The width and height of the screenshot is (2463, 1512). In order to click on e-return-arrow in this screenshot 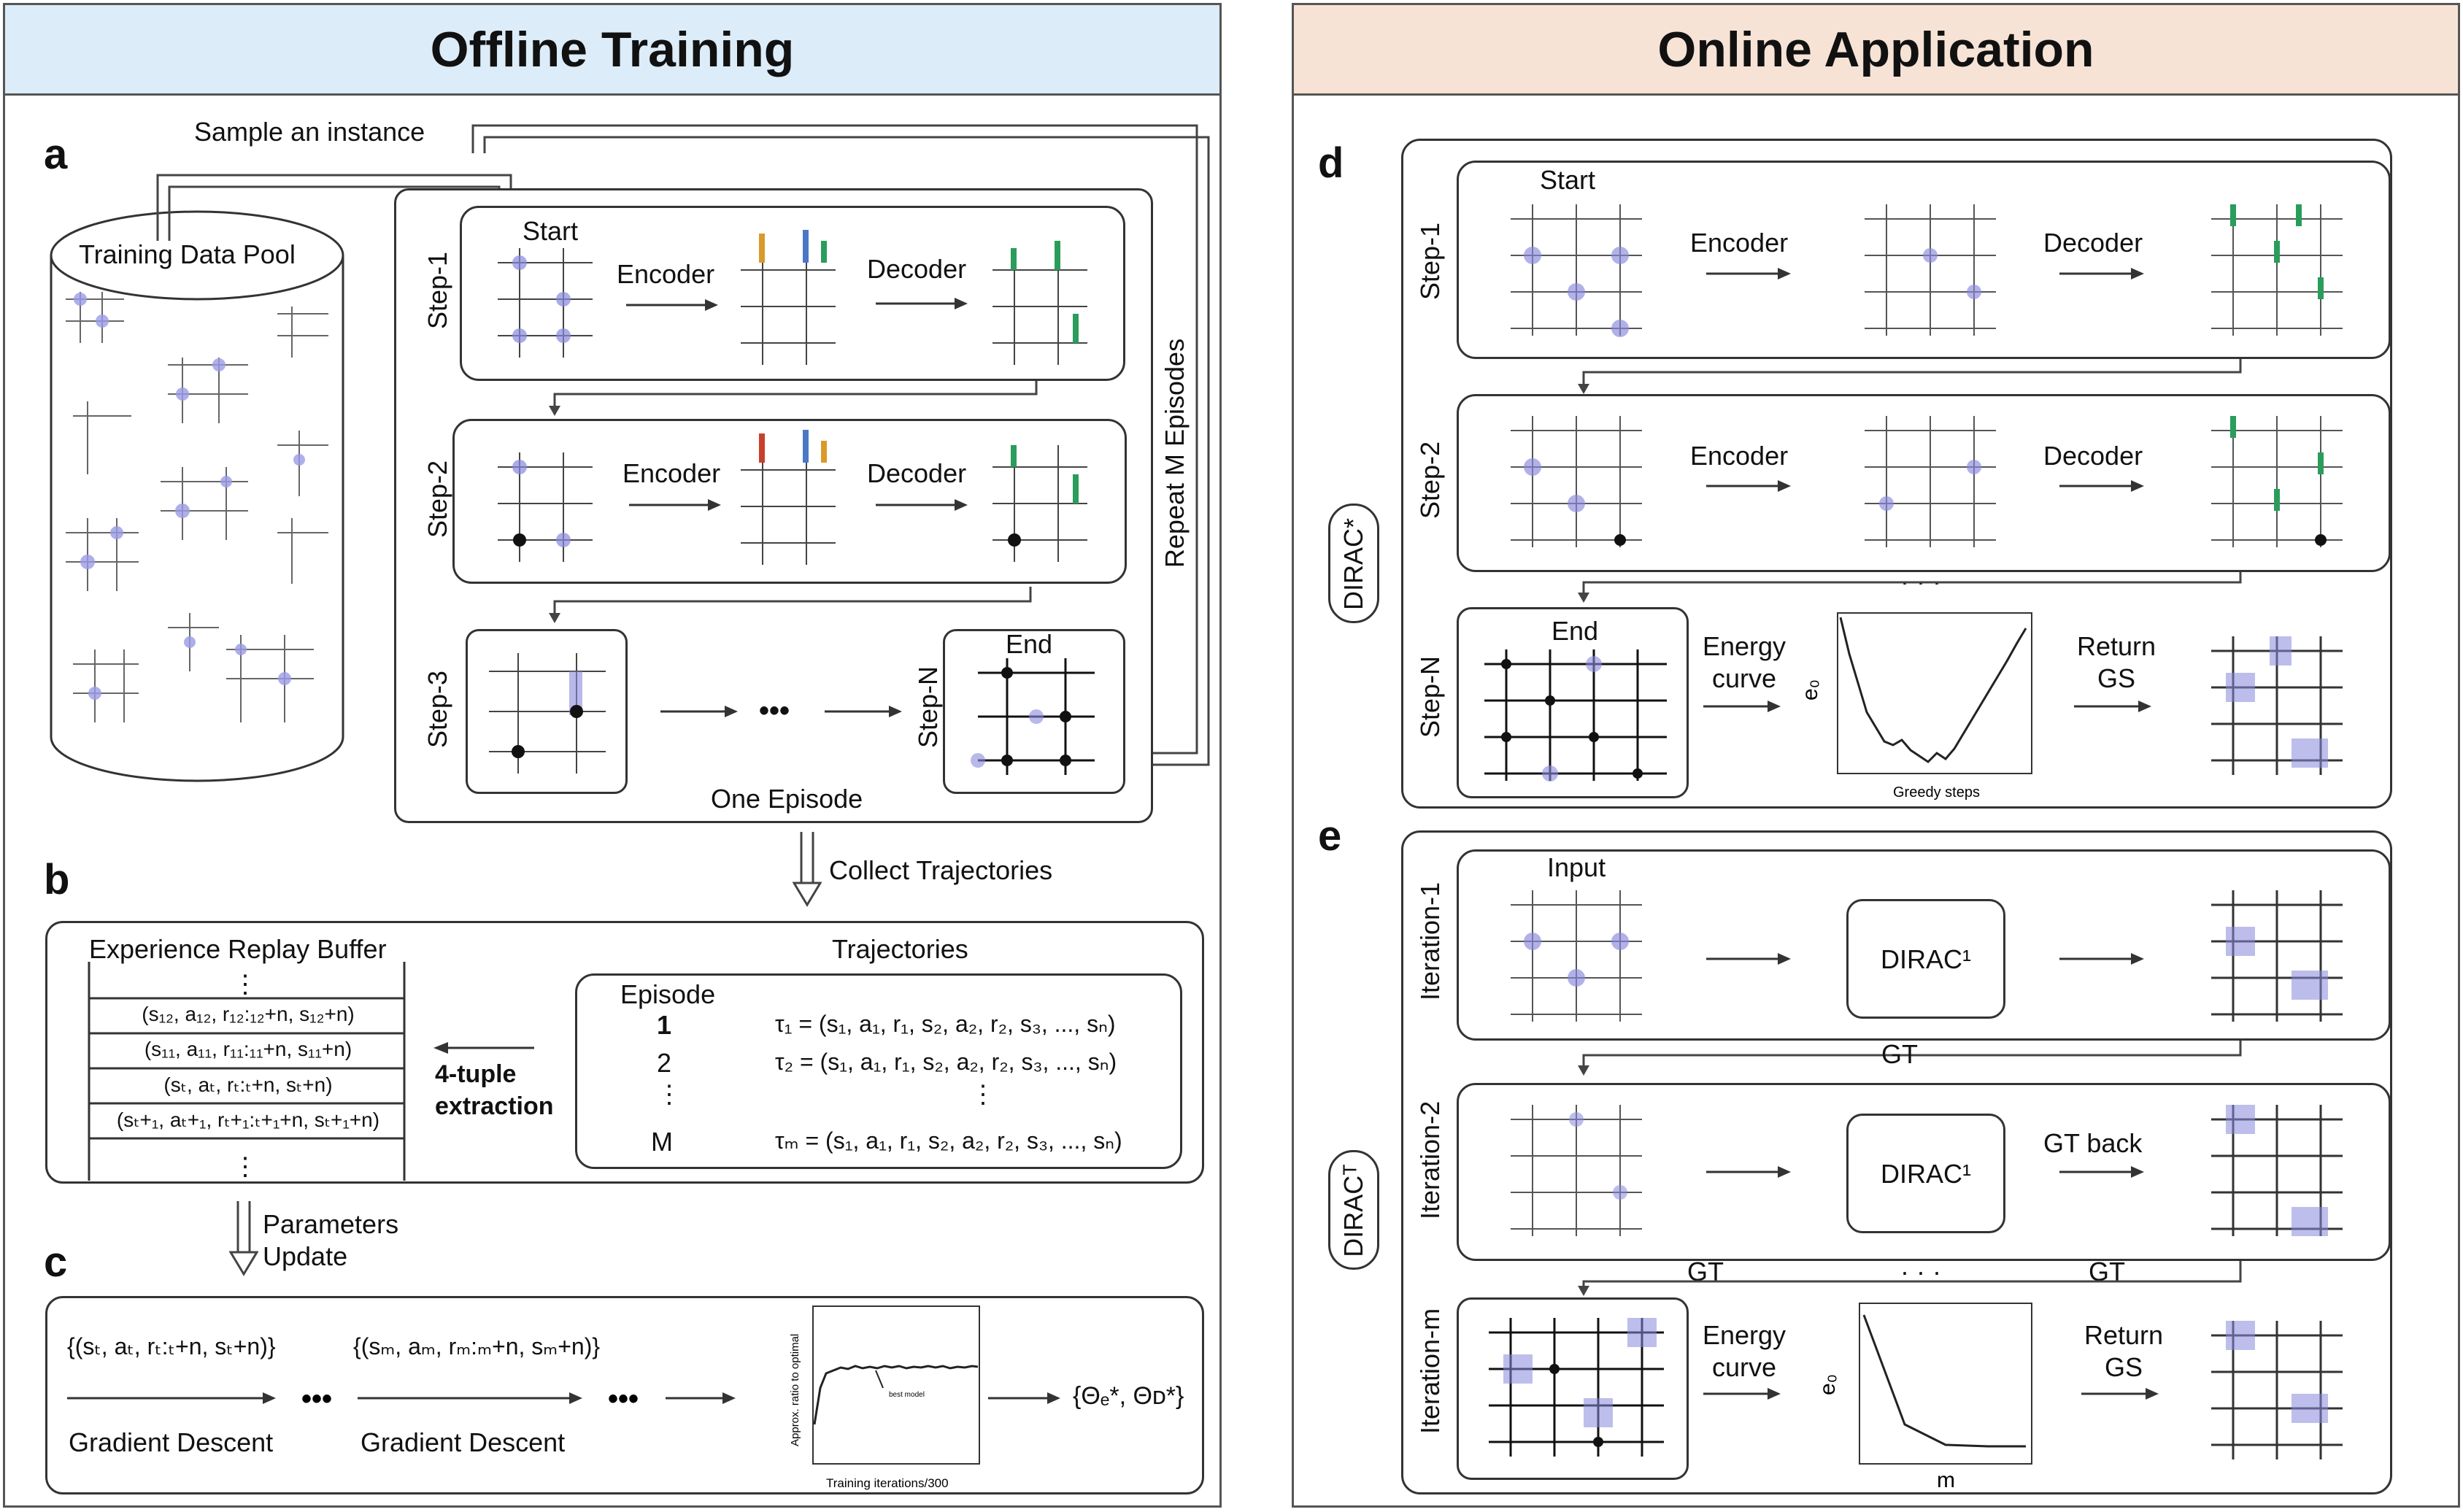, I will do `click(2120, 1394)`.